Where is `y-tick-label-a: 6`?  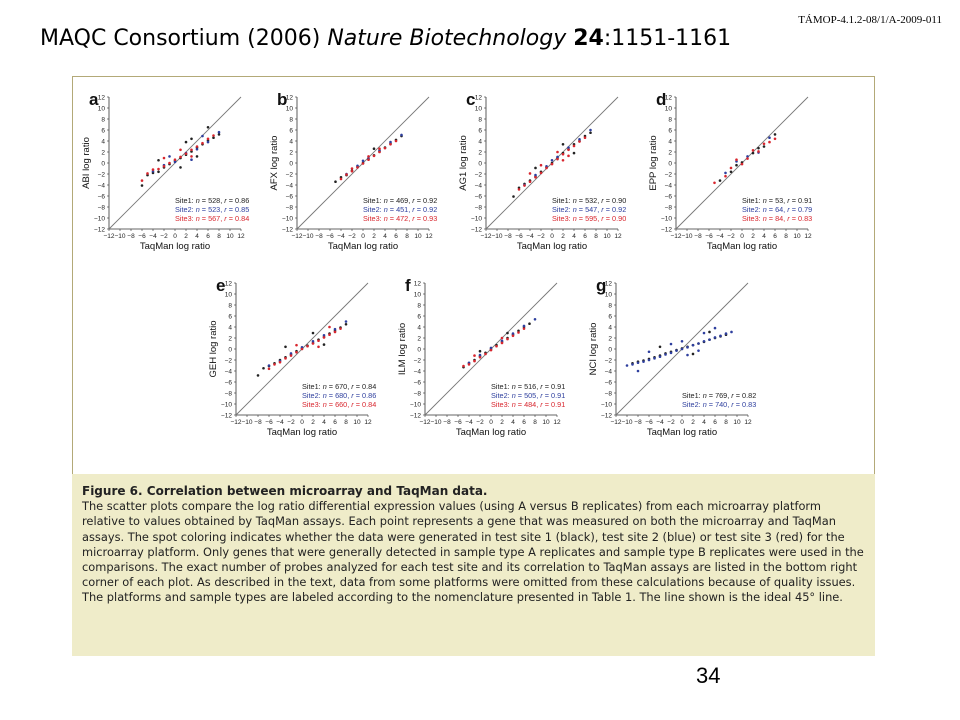
y-tick-label-a: 6 is located at coordinates (103, 131).